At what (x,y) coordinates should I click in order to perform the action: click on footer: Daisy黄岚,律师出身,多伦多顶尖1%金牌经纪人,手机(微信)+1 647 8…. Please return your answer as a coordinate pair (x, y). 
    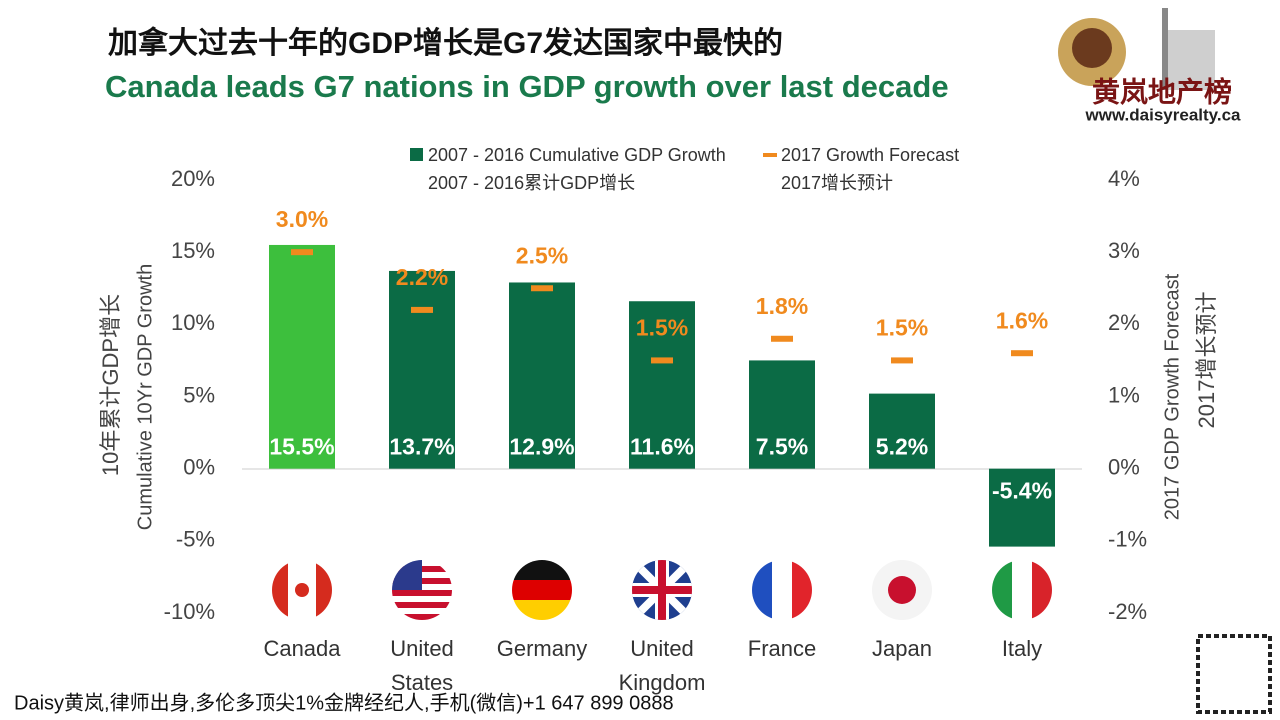
    Looking at the image, I should click on (344, 702).